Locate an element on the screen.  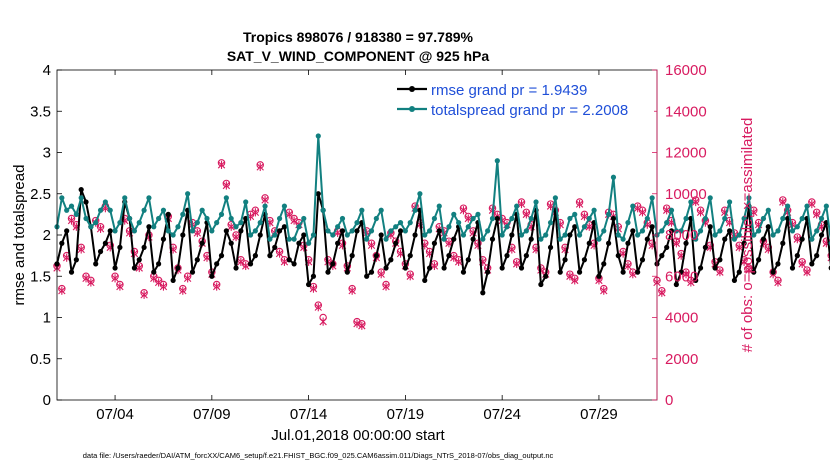
x-tick-label: 07/14 is located at coordinates (309, 414).